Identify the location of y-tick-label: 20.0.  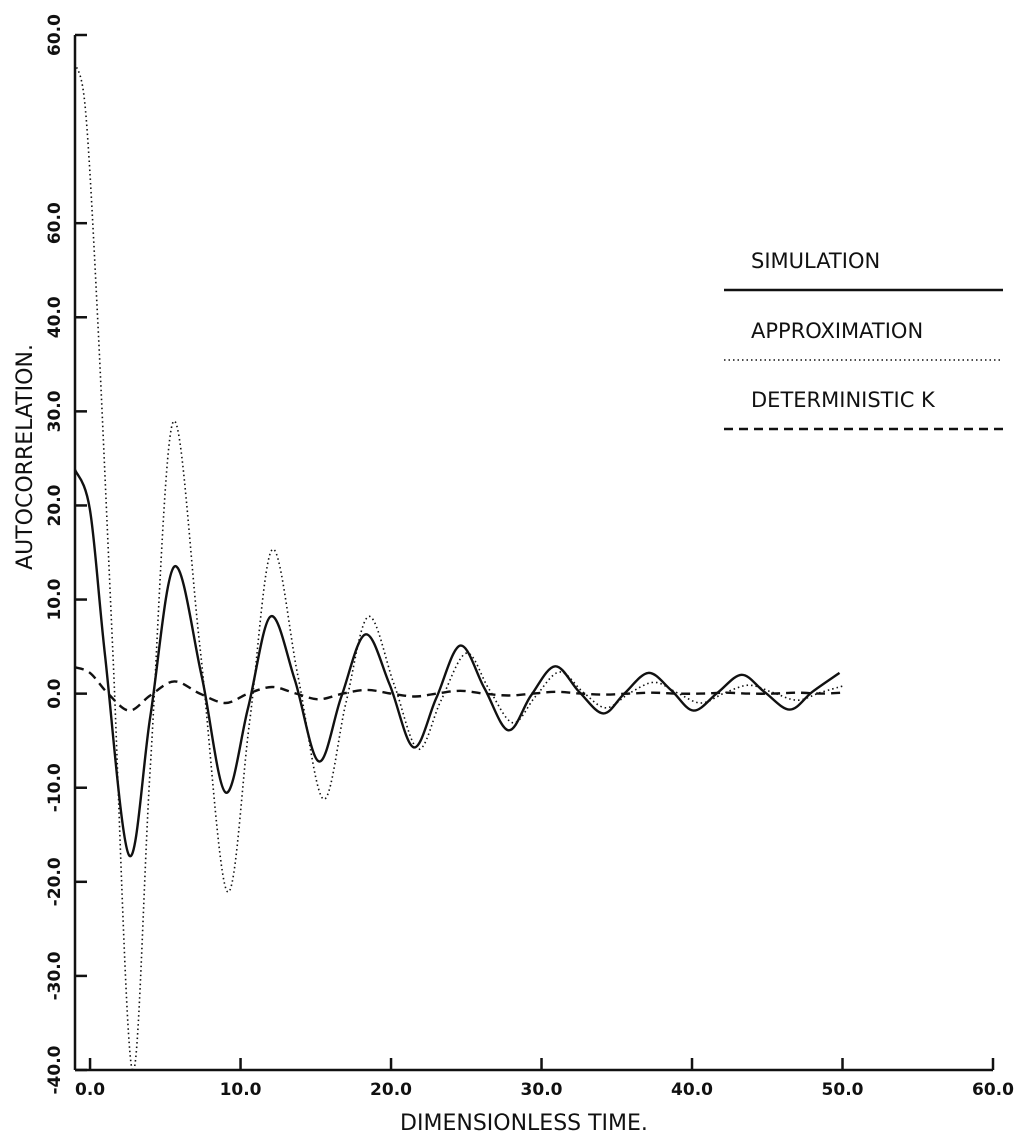
(55, 505).